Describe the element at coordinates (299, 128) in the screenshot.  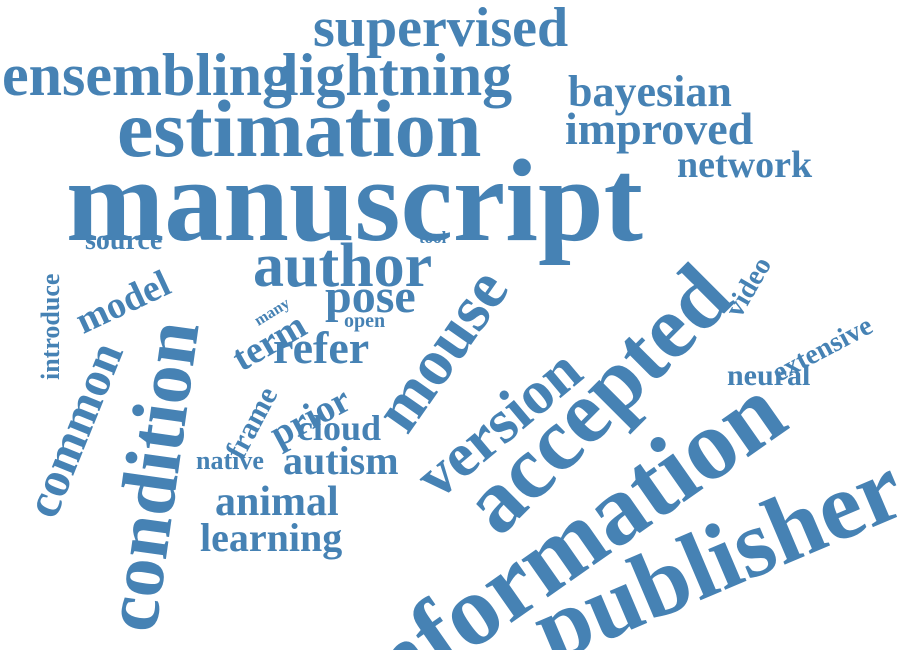
I see `word-estimation: estimation` at that location.